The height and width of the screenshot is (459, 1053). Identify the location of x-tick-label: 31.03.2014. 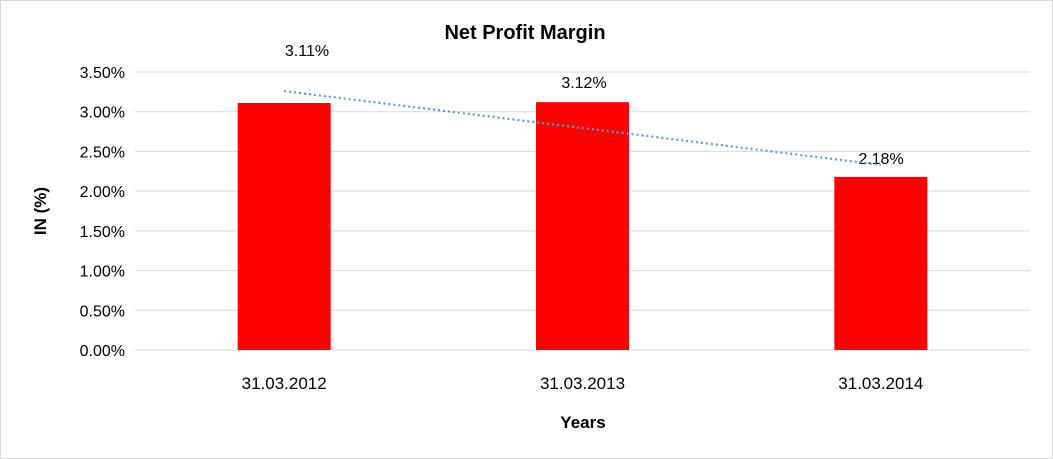
(880, 383).